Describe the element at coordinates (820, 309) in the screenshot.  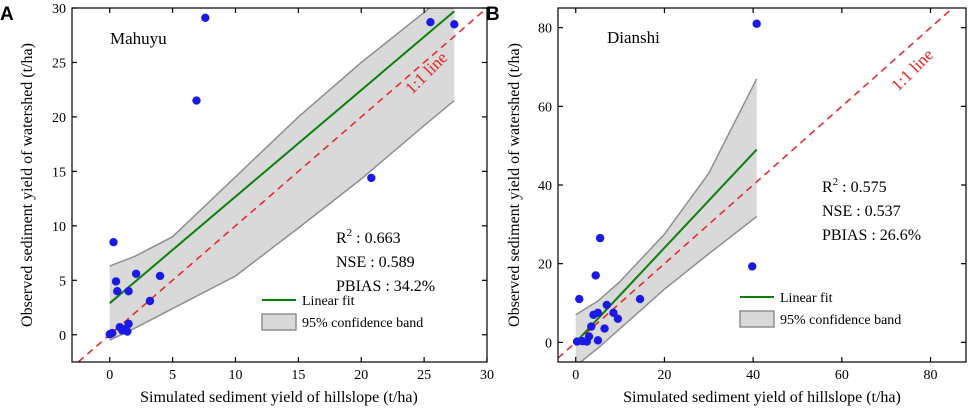
I see `panel-b-legend: Linear fit 95% confidence band` at that location.